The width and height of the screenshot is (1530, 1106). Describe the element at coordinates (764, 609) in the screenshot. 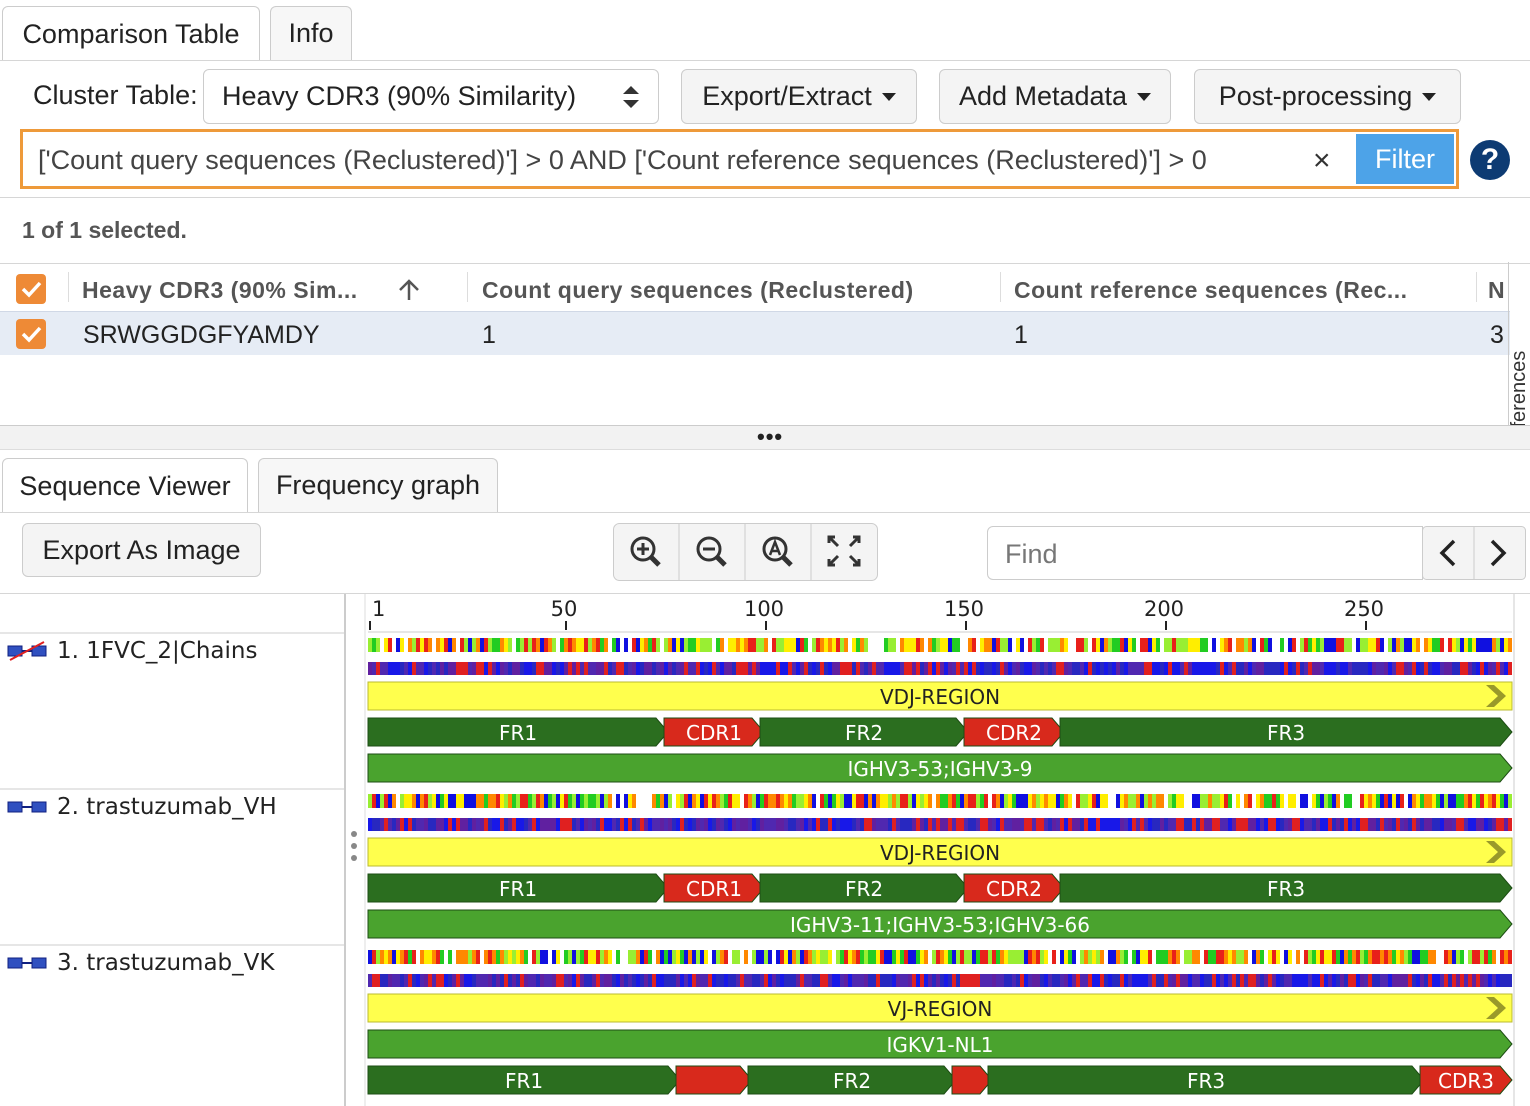

I see `ruler-label: 100` at that location.